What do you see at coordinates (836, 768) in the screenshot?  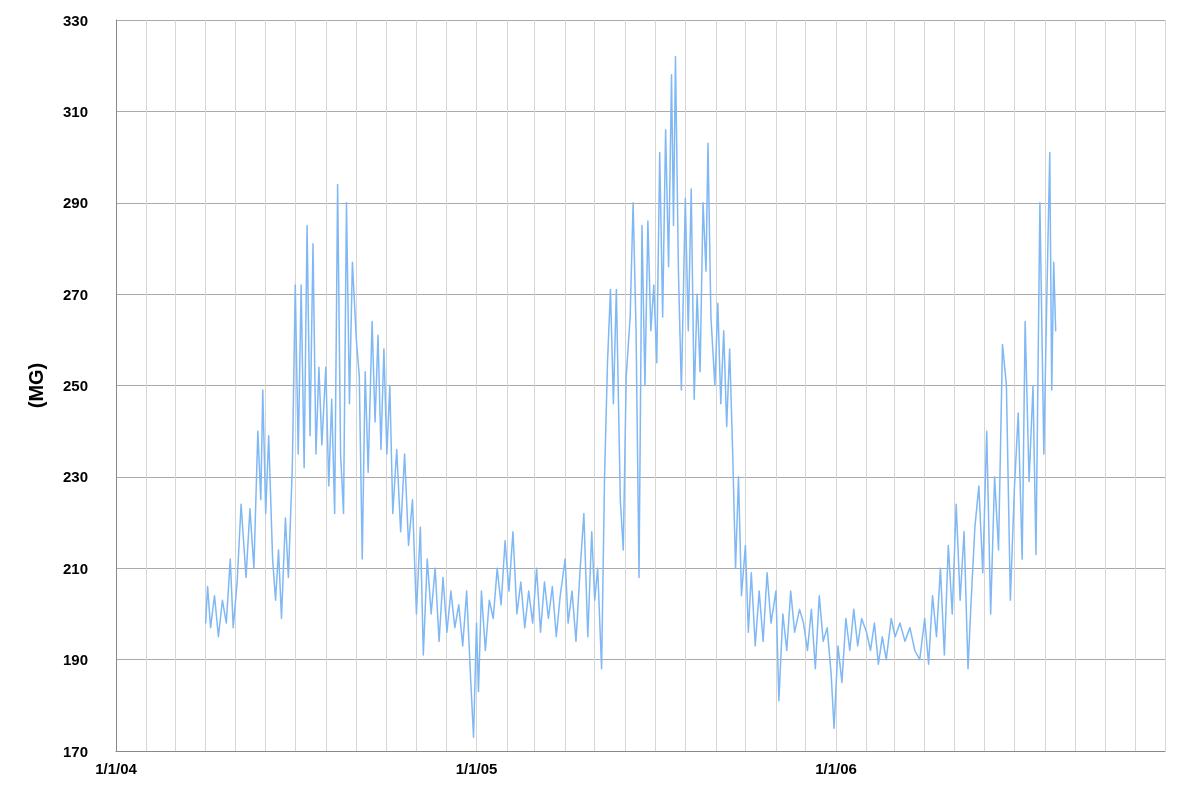 I see `x-tick-label: 1/1/06` at bounding box center [836, 768].